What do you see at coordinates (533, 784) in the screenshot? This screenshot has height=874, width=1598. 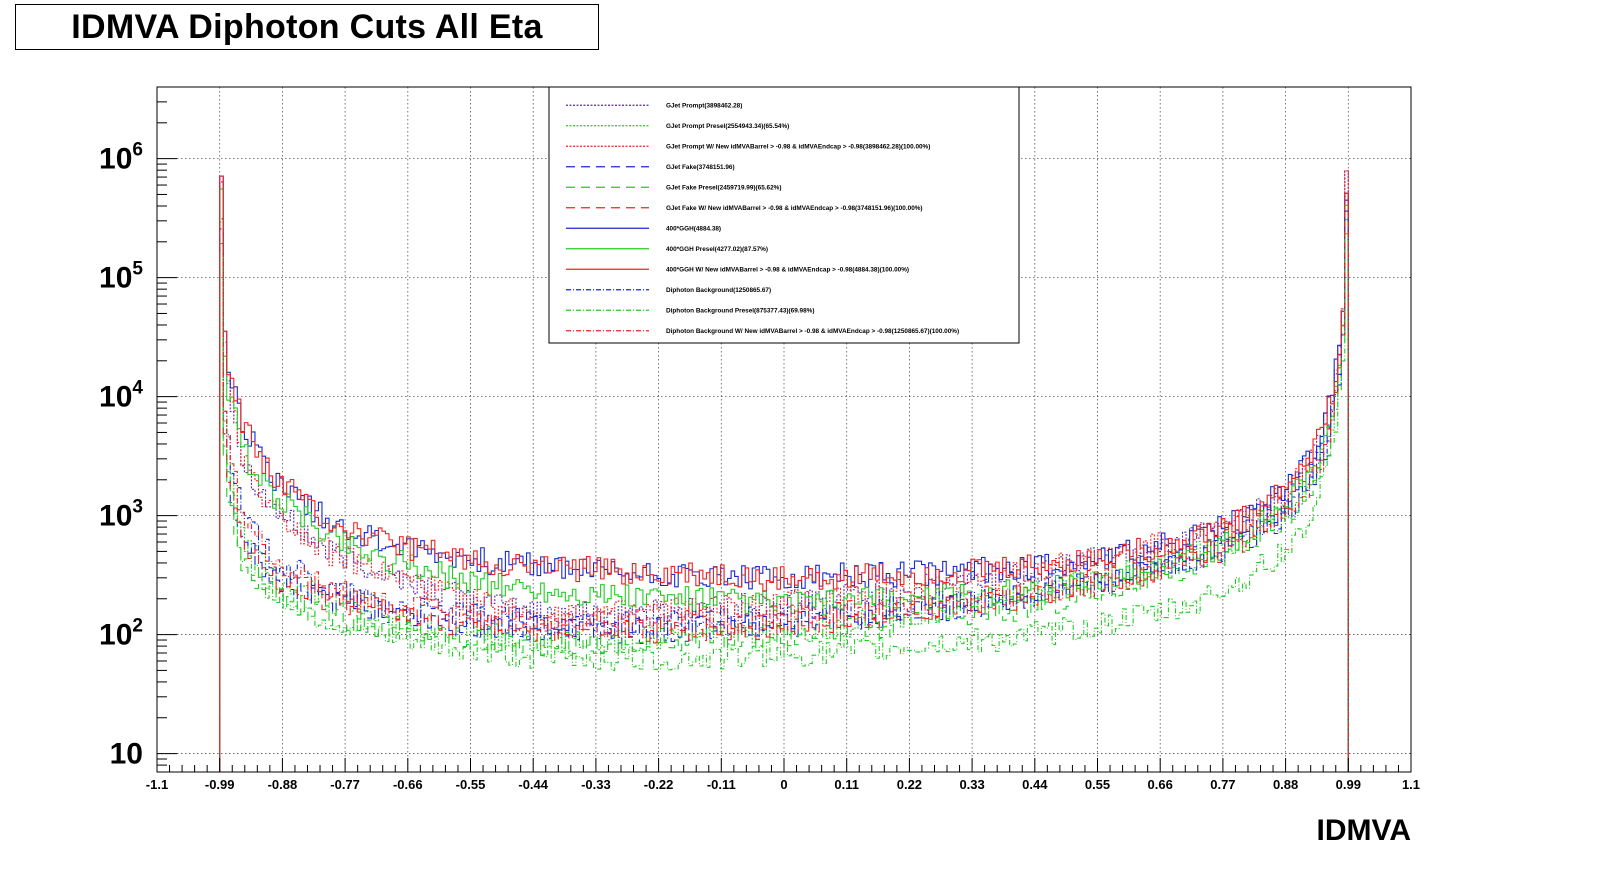 I see `x-tick-label: -0.44` at bounding box center [533, 784].